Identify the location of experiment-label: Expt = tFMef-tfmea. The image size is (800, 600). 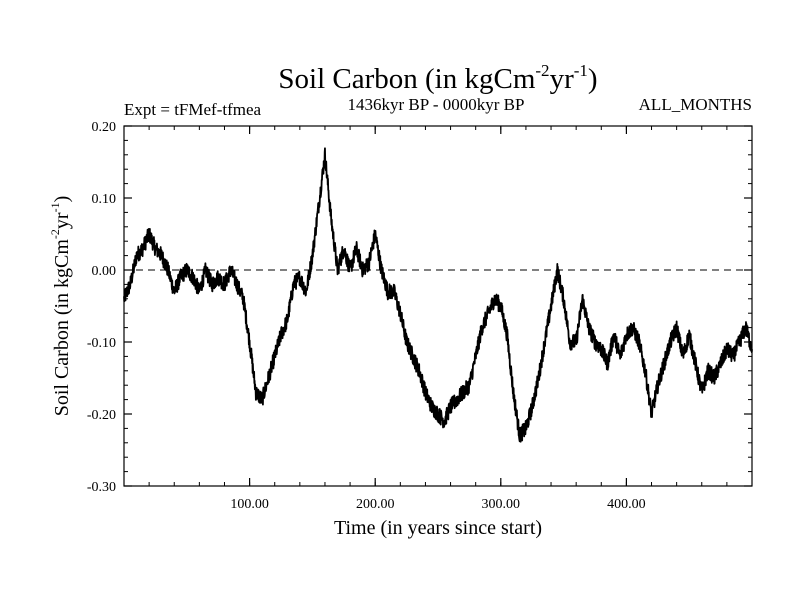
(193, 109).